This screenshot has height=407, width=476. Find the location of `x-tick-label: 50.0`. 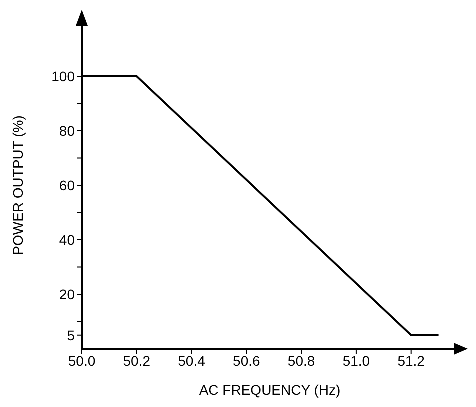

x-tick-label: 50.0 is located at coordinates (82, 360).